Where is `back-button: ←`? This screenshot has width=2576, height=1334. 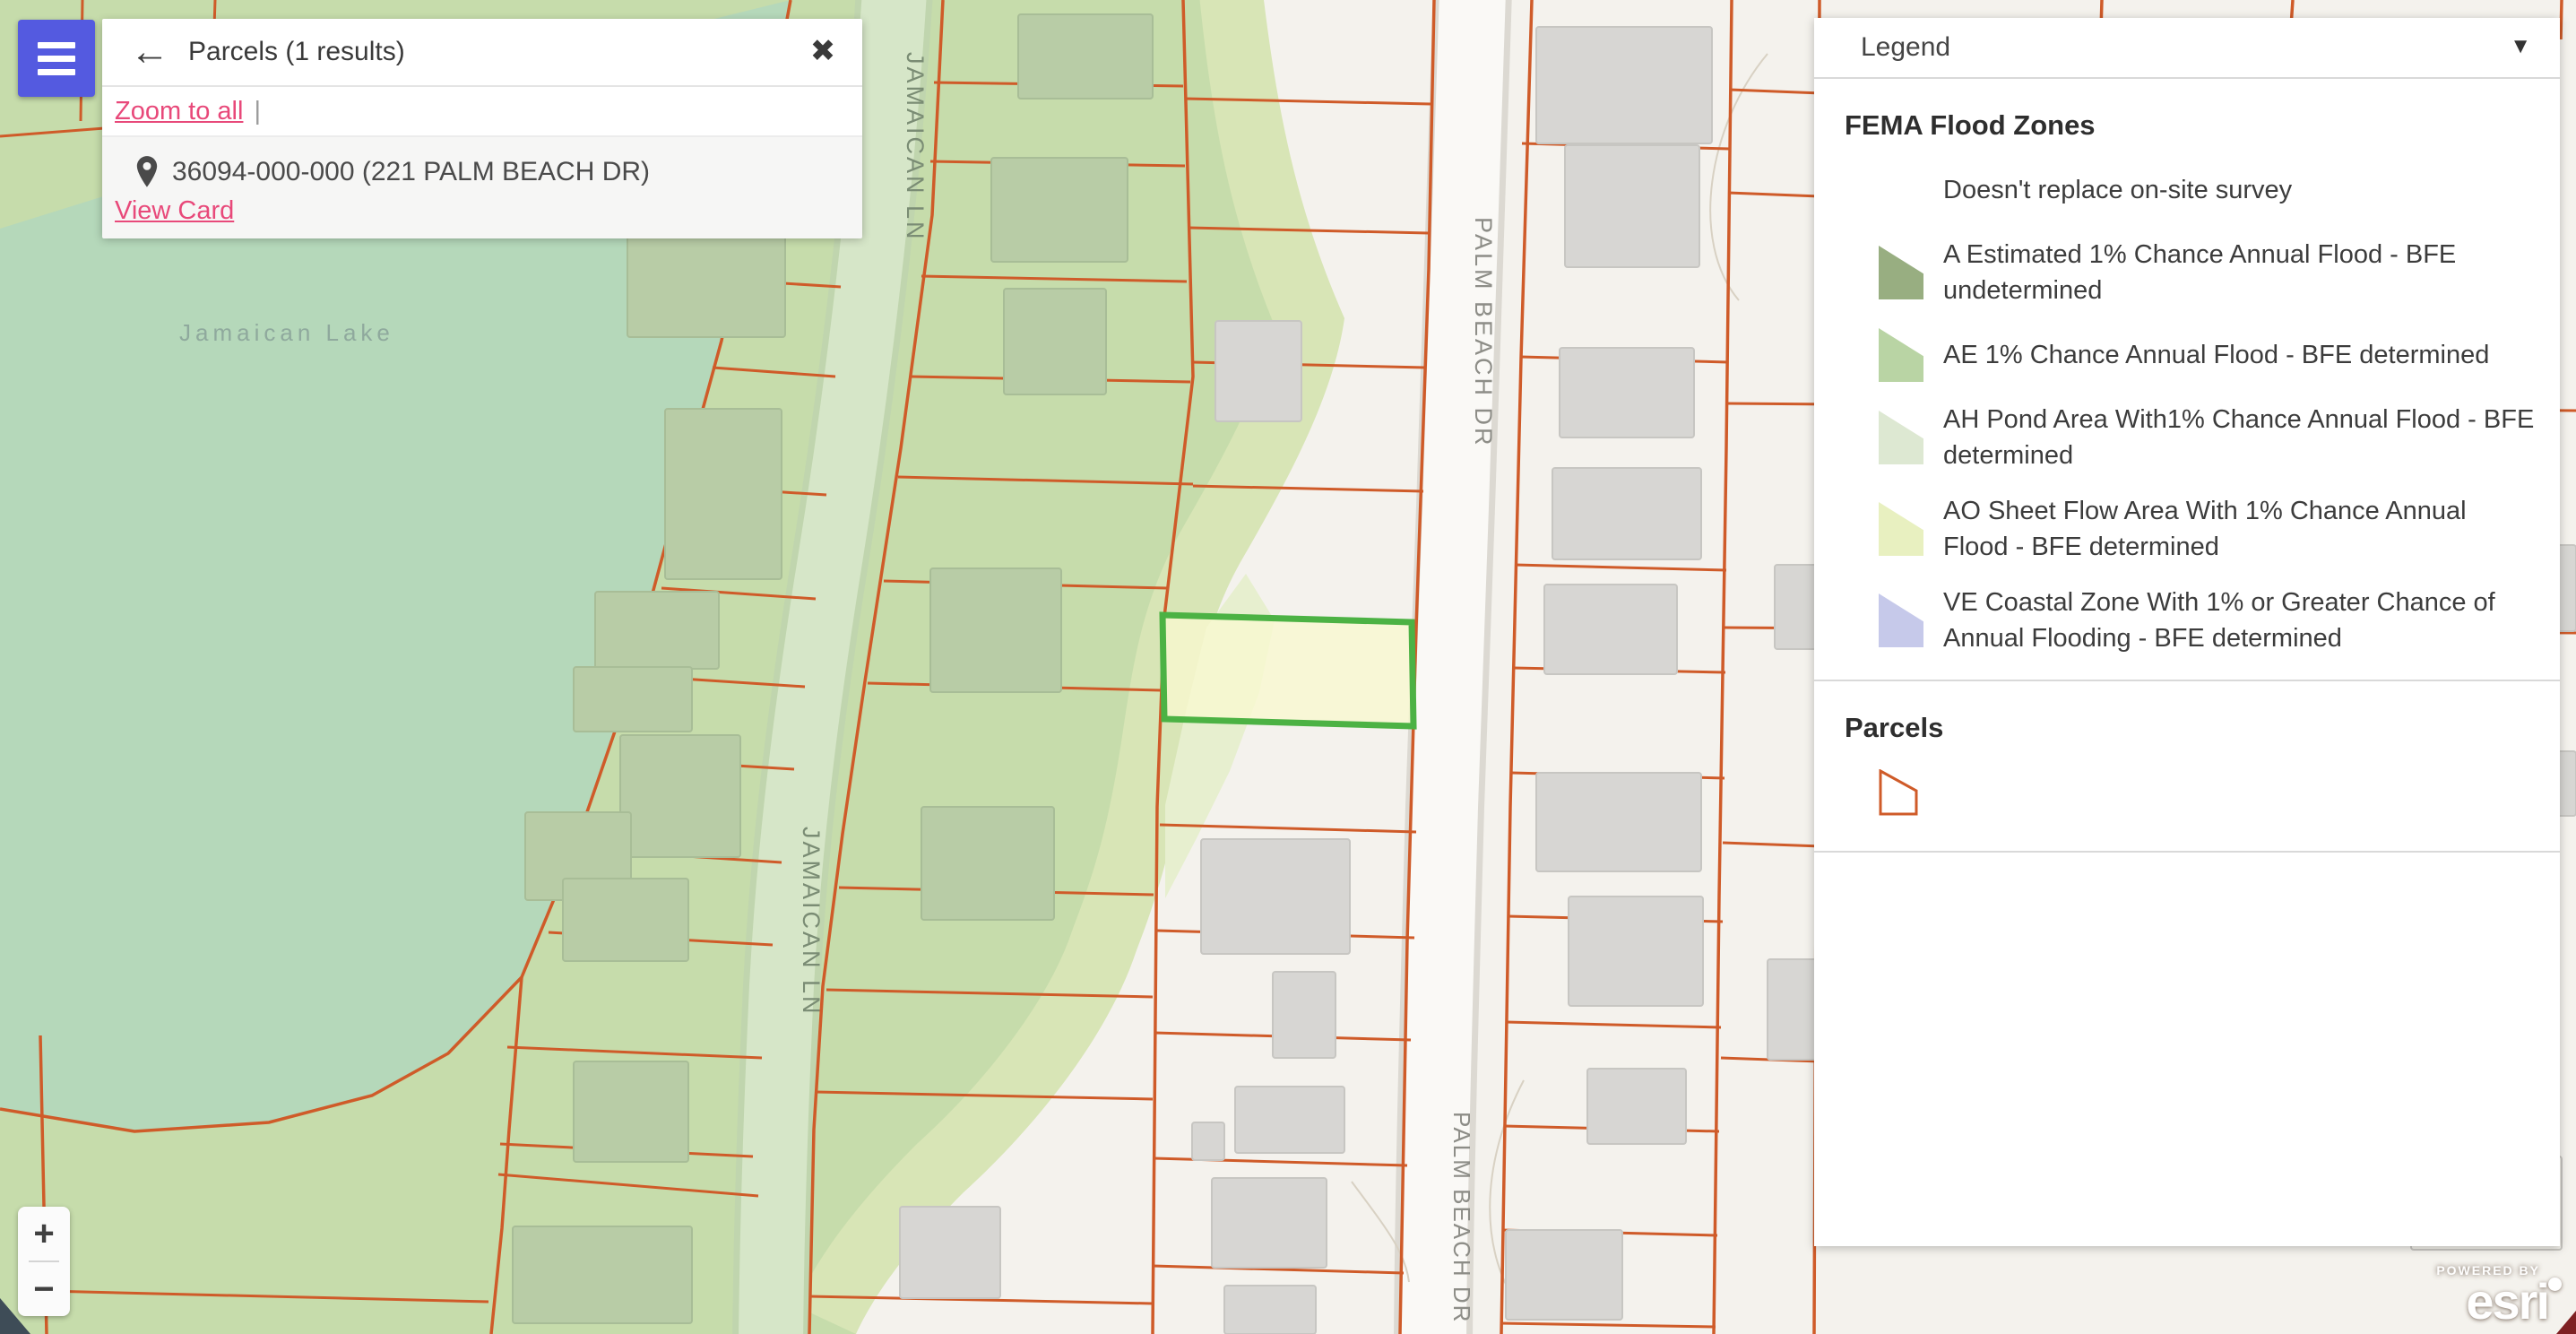 back-button: ← is located at coordinates (149, 52).